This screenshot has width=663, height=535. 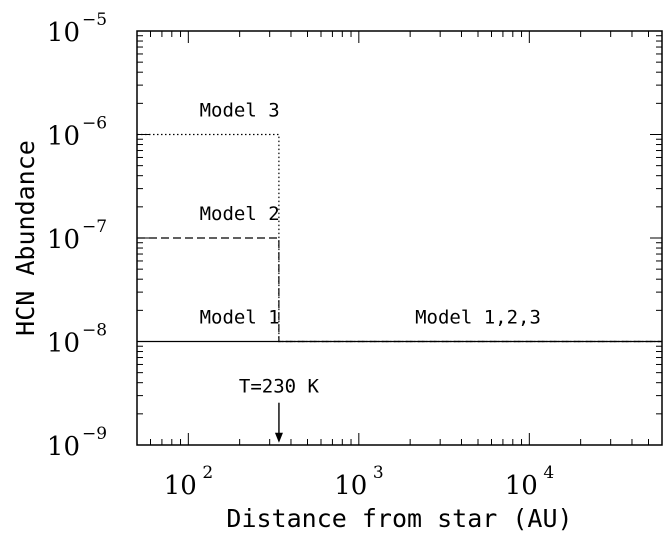 What do you see at coordinates (25, 238) in the screenshot?
I see `y-axis-label: HCN Abundance` at bounding box center [25, 238].